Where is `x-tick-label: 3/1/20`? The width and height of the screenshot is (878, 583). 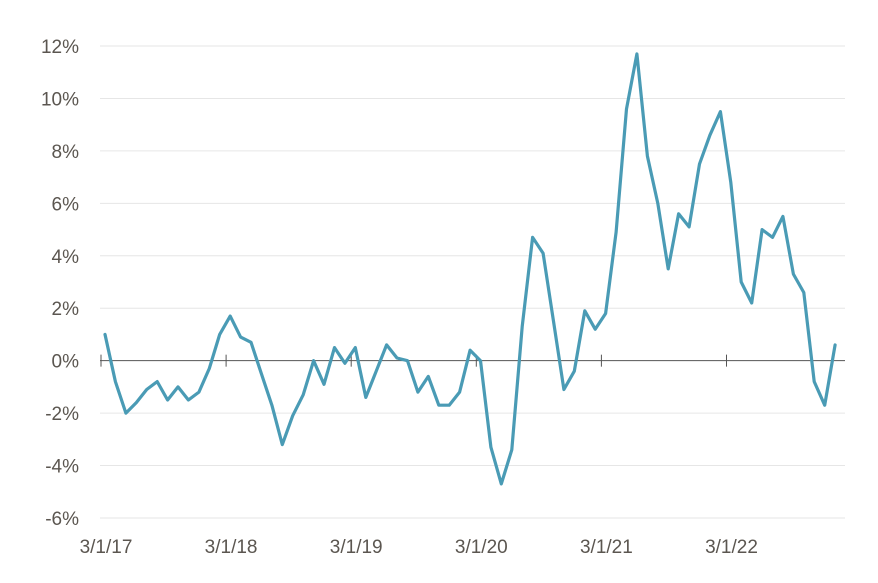
x-tick-label: 3/1/20 is located at coordinates (481, 547).